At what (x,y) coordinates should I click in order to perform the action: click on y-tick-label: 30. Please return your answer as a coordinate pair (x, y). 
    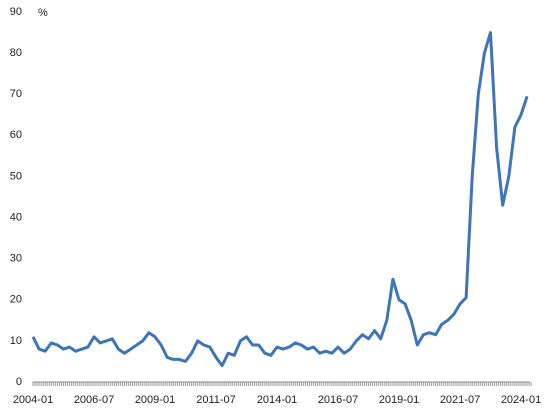
    Looking at the image, I should click on (16, 259).